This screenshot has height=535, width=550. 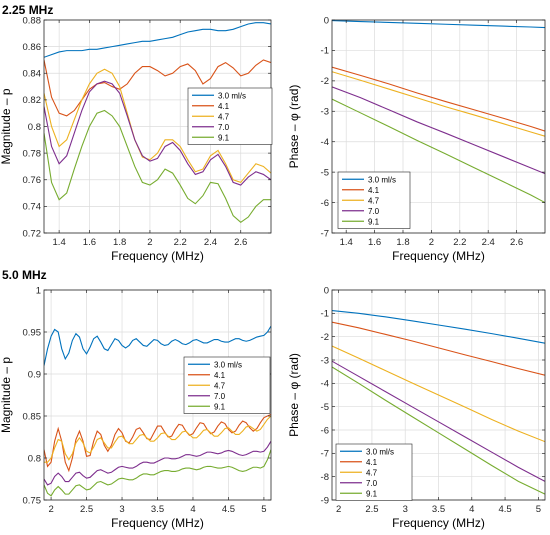 What do you see at coordinates (32, 153) in the screenshot?
I see `y-tick-label: 0.78` at bounding box center [32, 153].